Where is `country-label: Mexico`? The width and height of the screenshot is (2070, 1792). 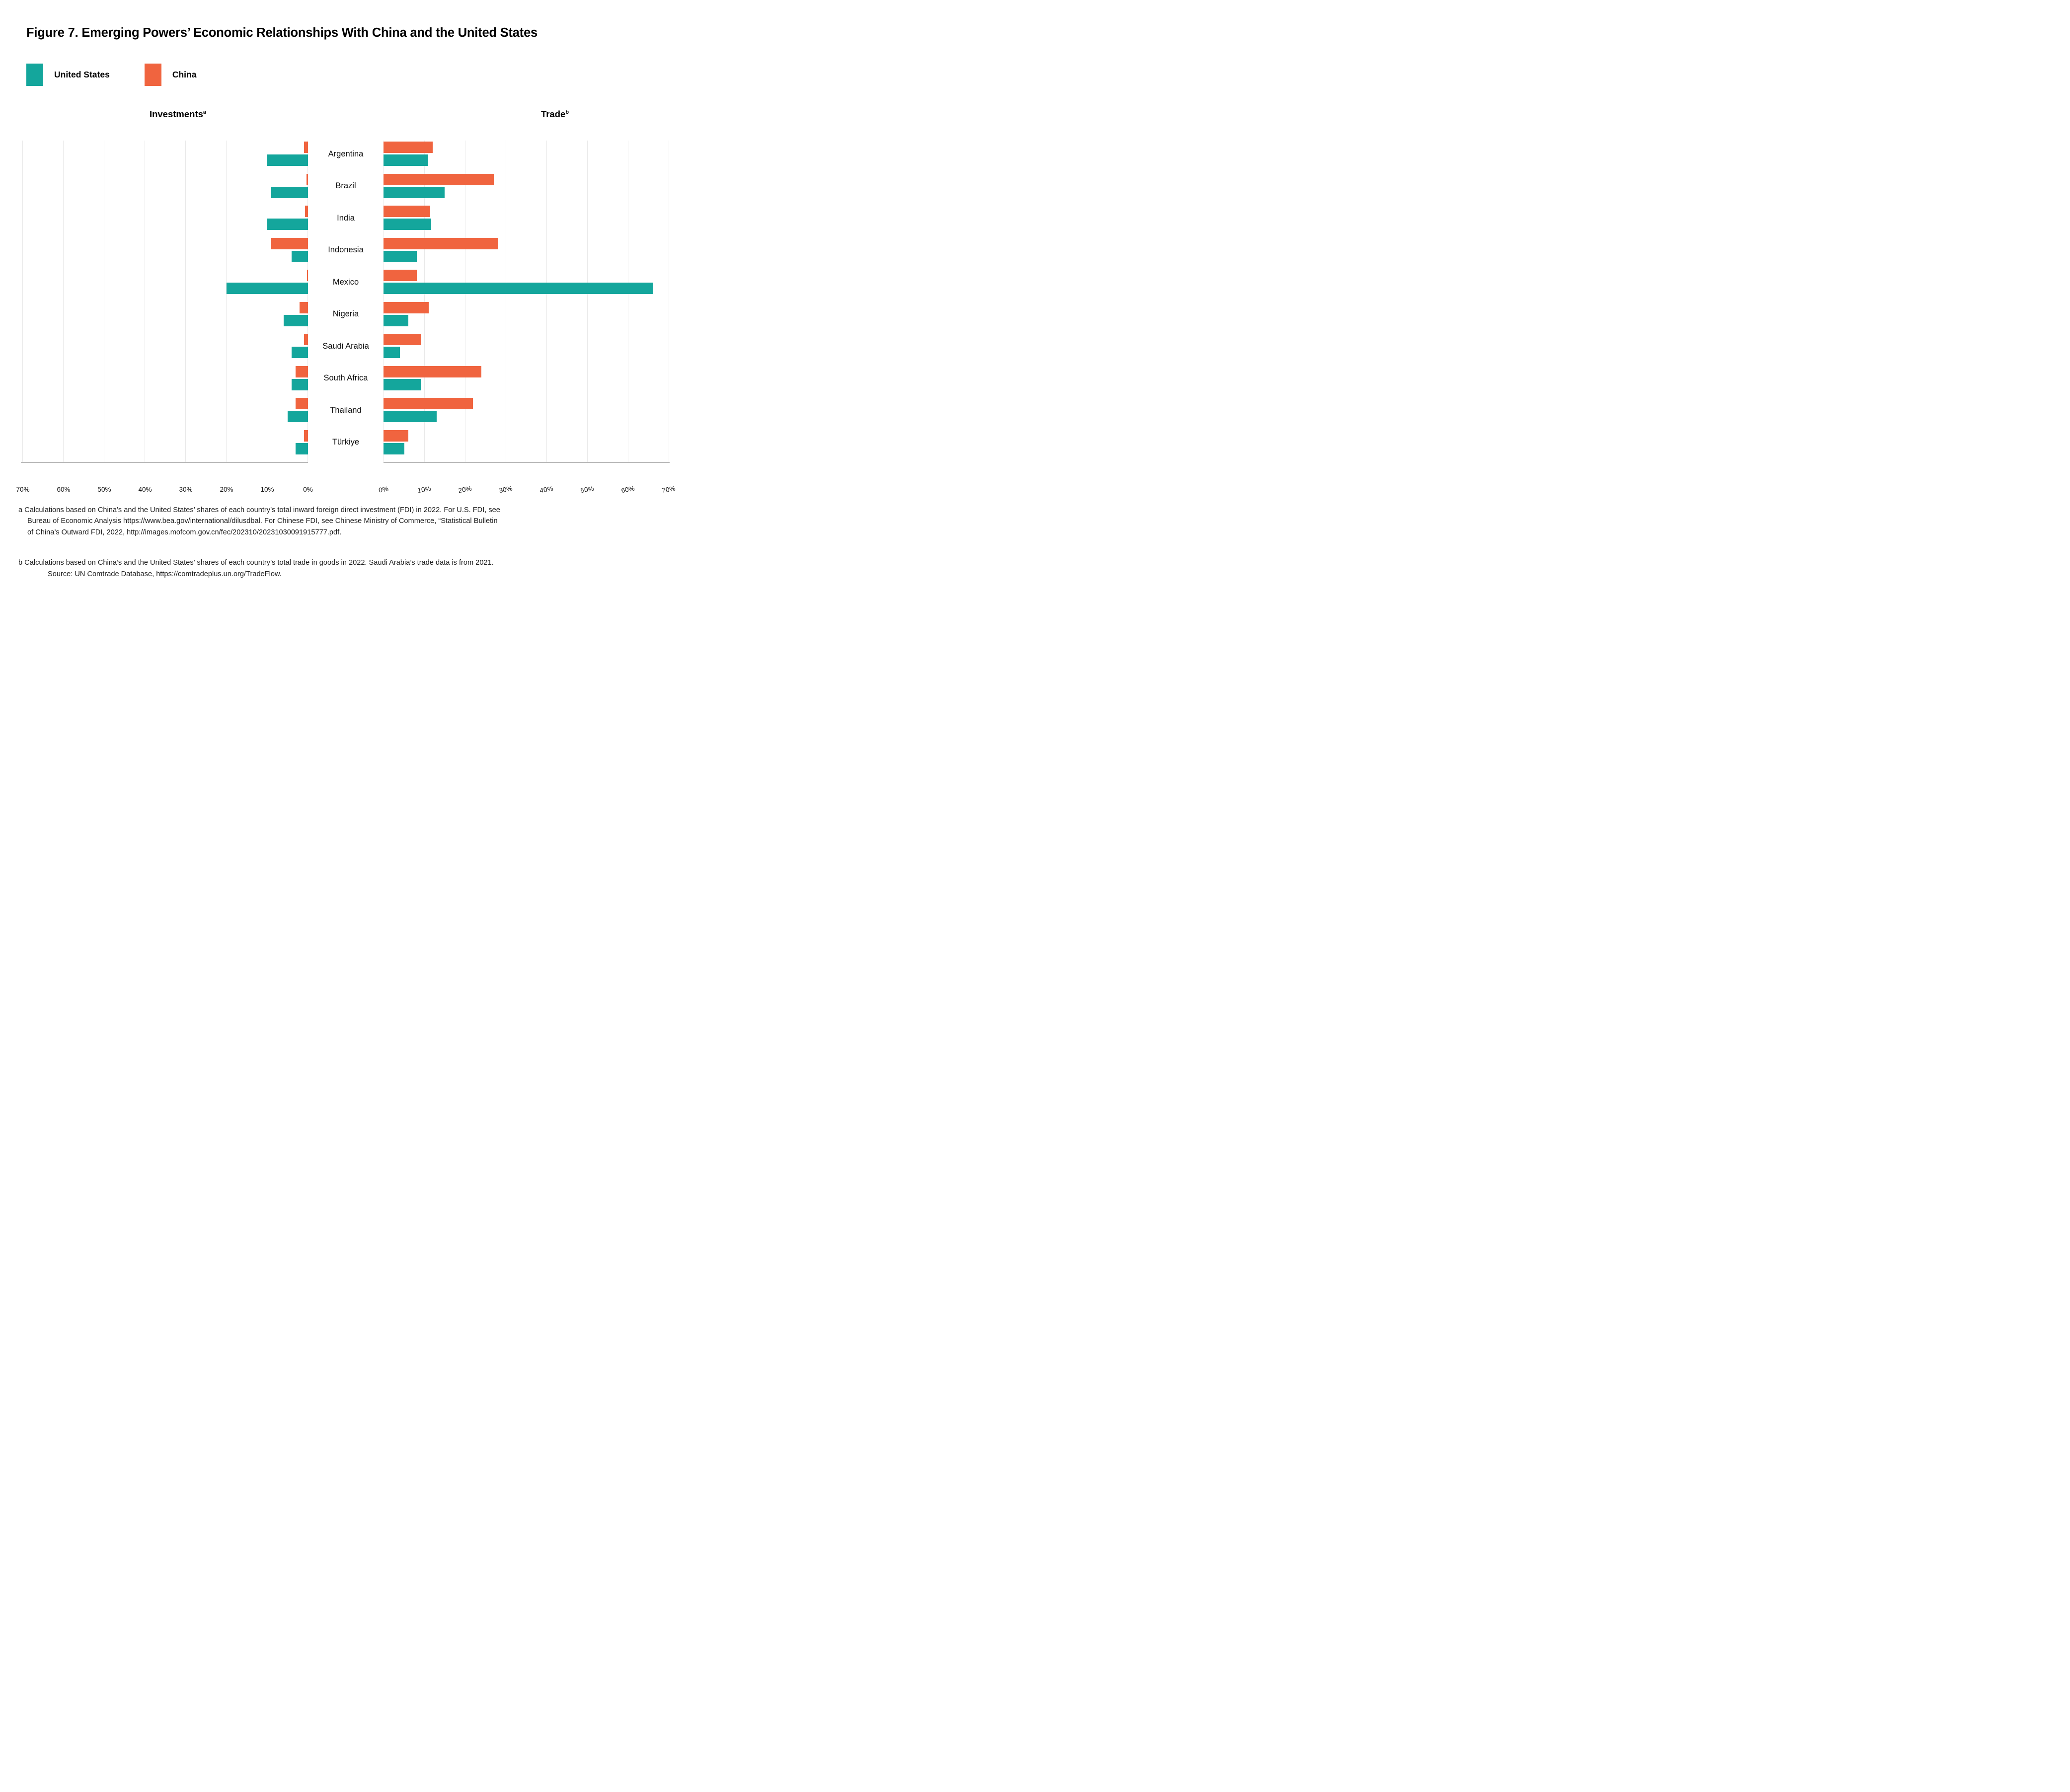 country-label: Mexico is located at coordinates (345, 282).